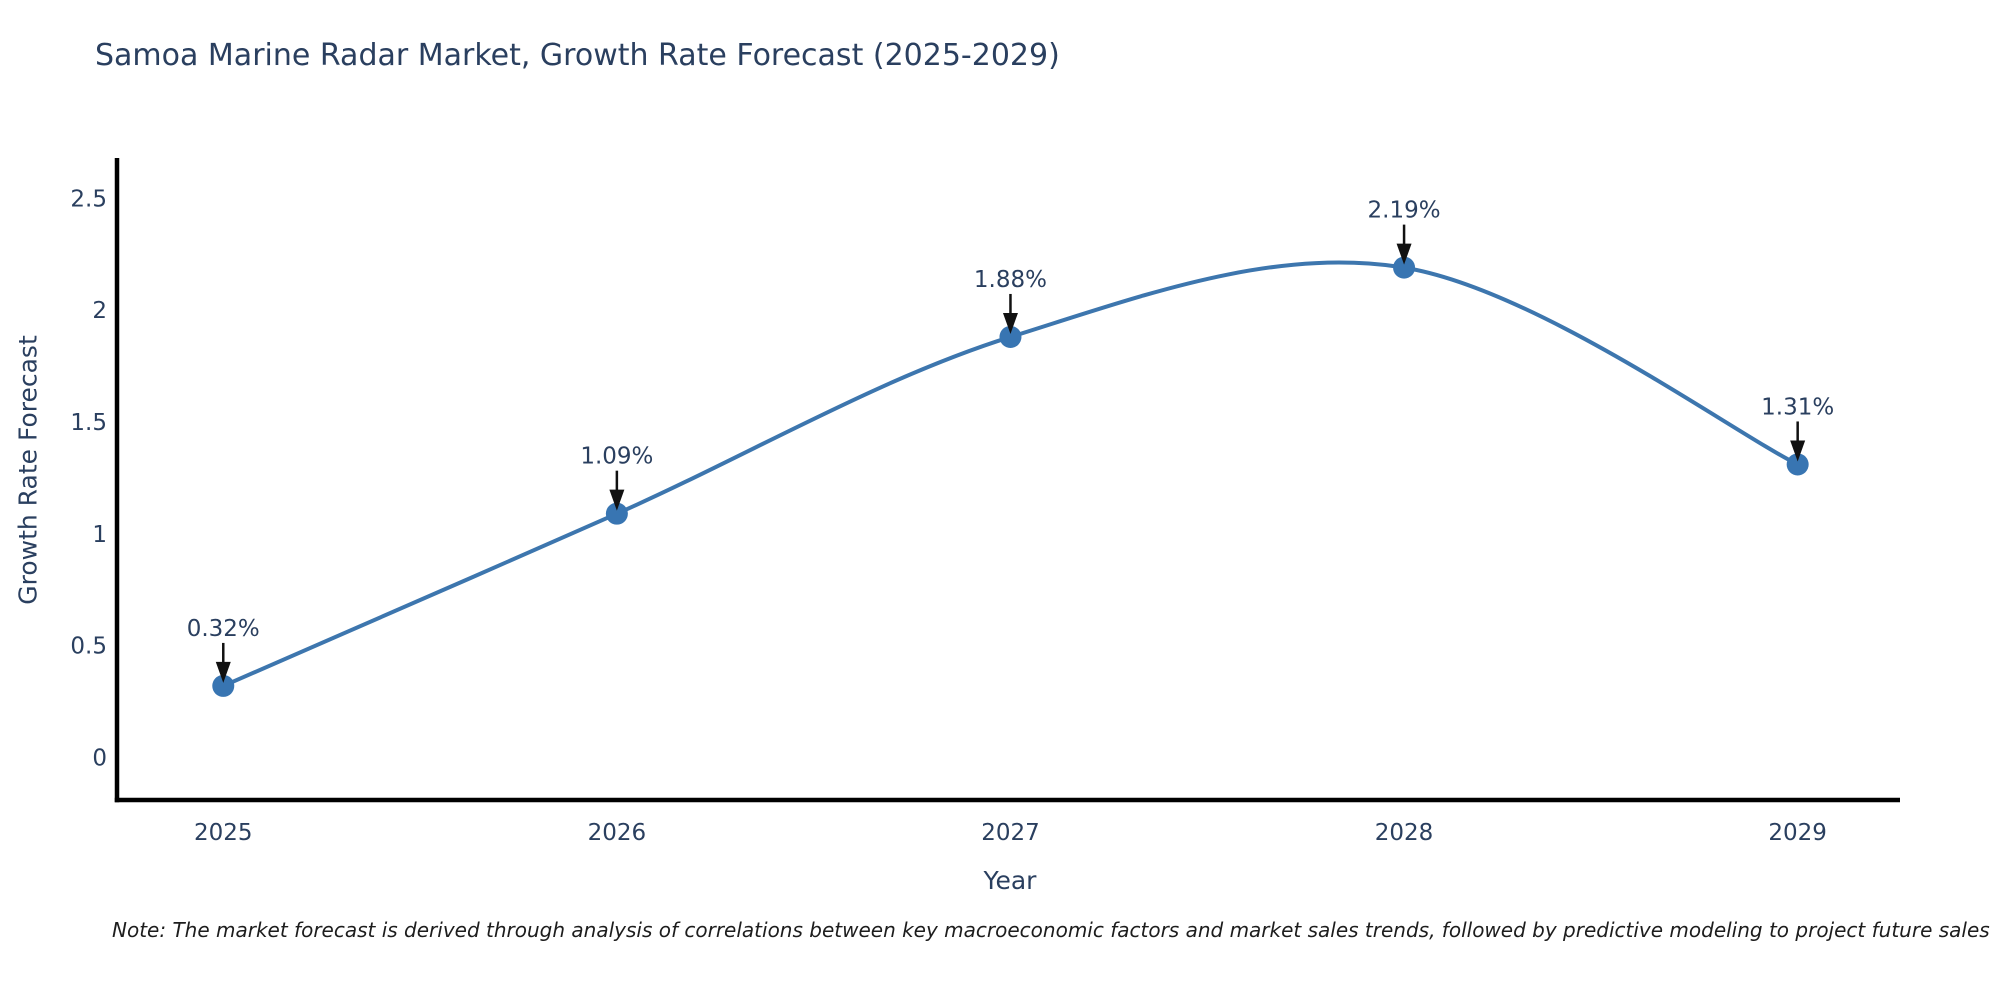  I want to click on annotation-label: 2.19%, so click(1404, 211).